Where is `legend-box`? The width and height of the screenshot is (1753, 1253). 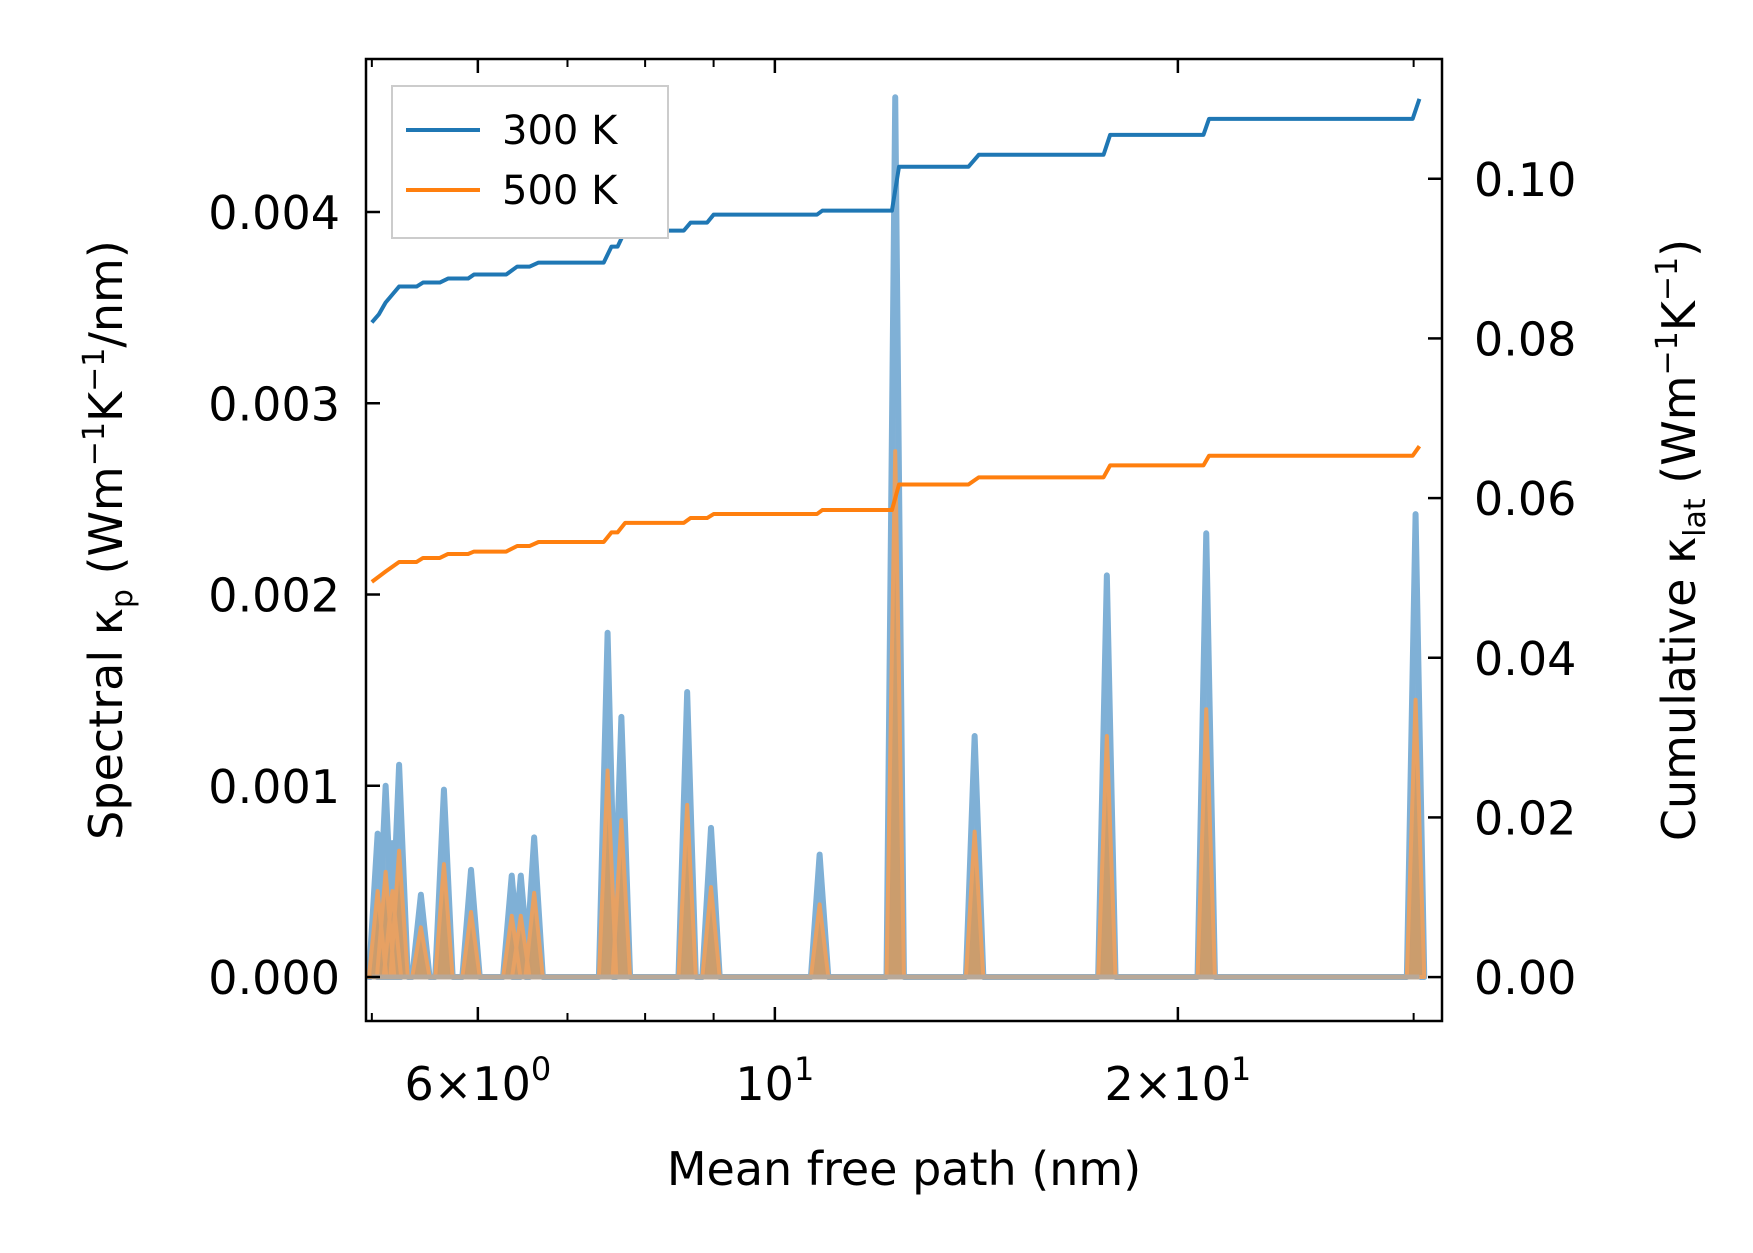
legend-box is located at coordinates (530, 162).